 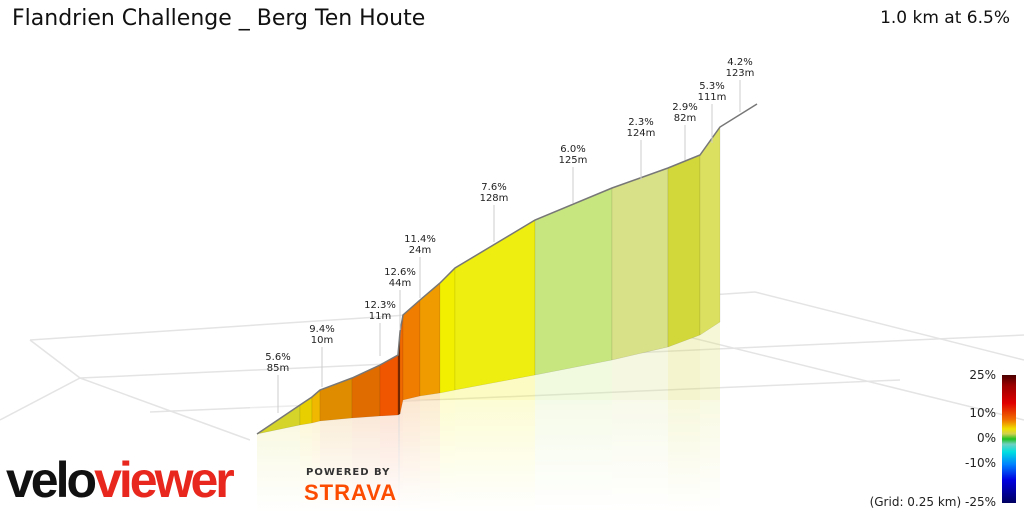 I want to click on strava-logo: STRAVA, so click(x=351, y=492).